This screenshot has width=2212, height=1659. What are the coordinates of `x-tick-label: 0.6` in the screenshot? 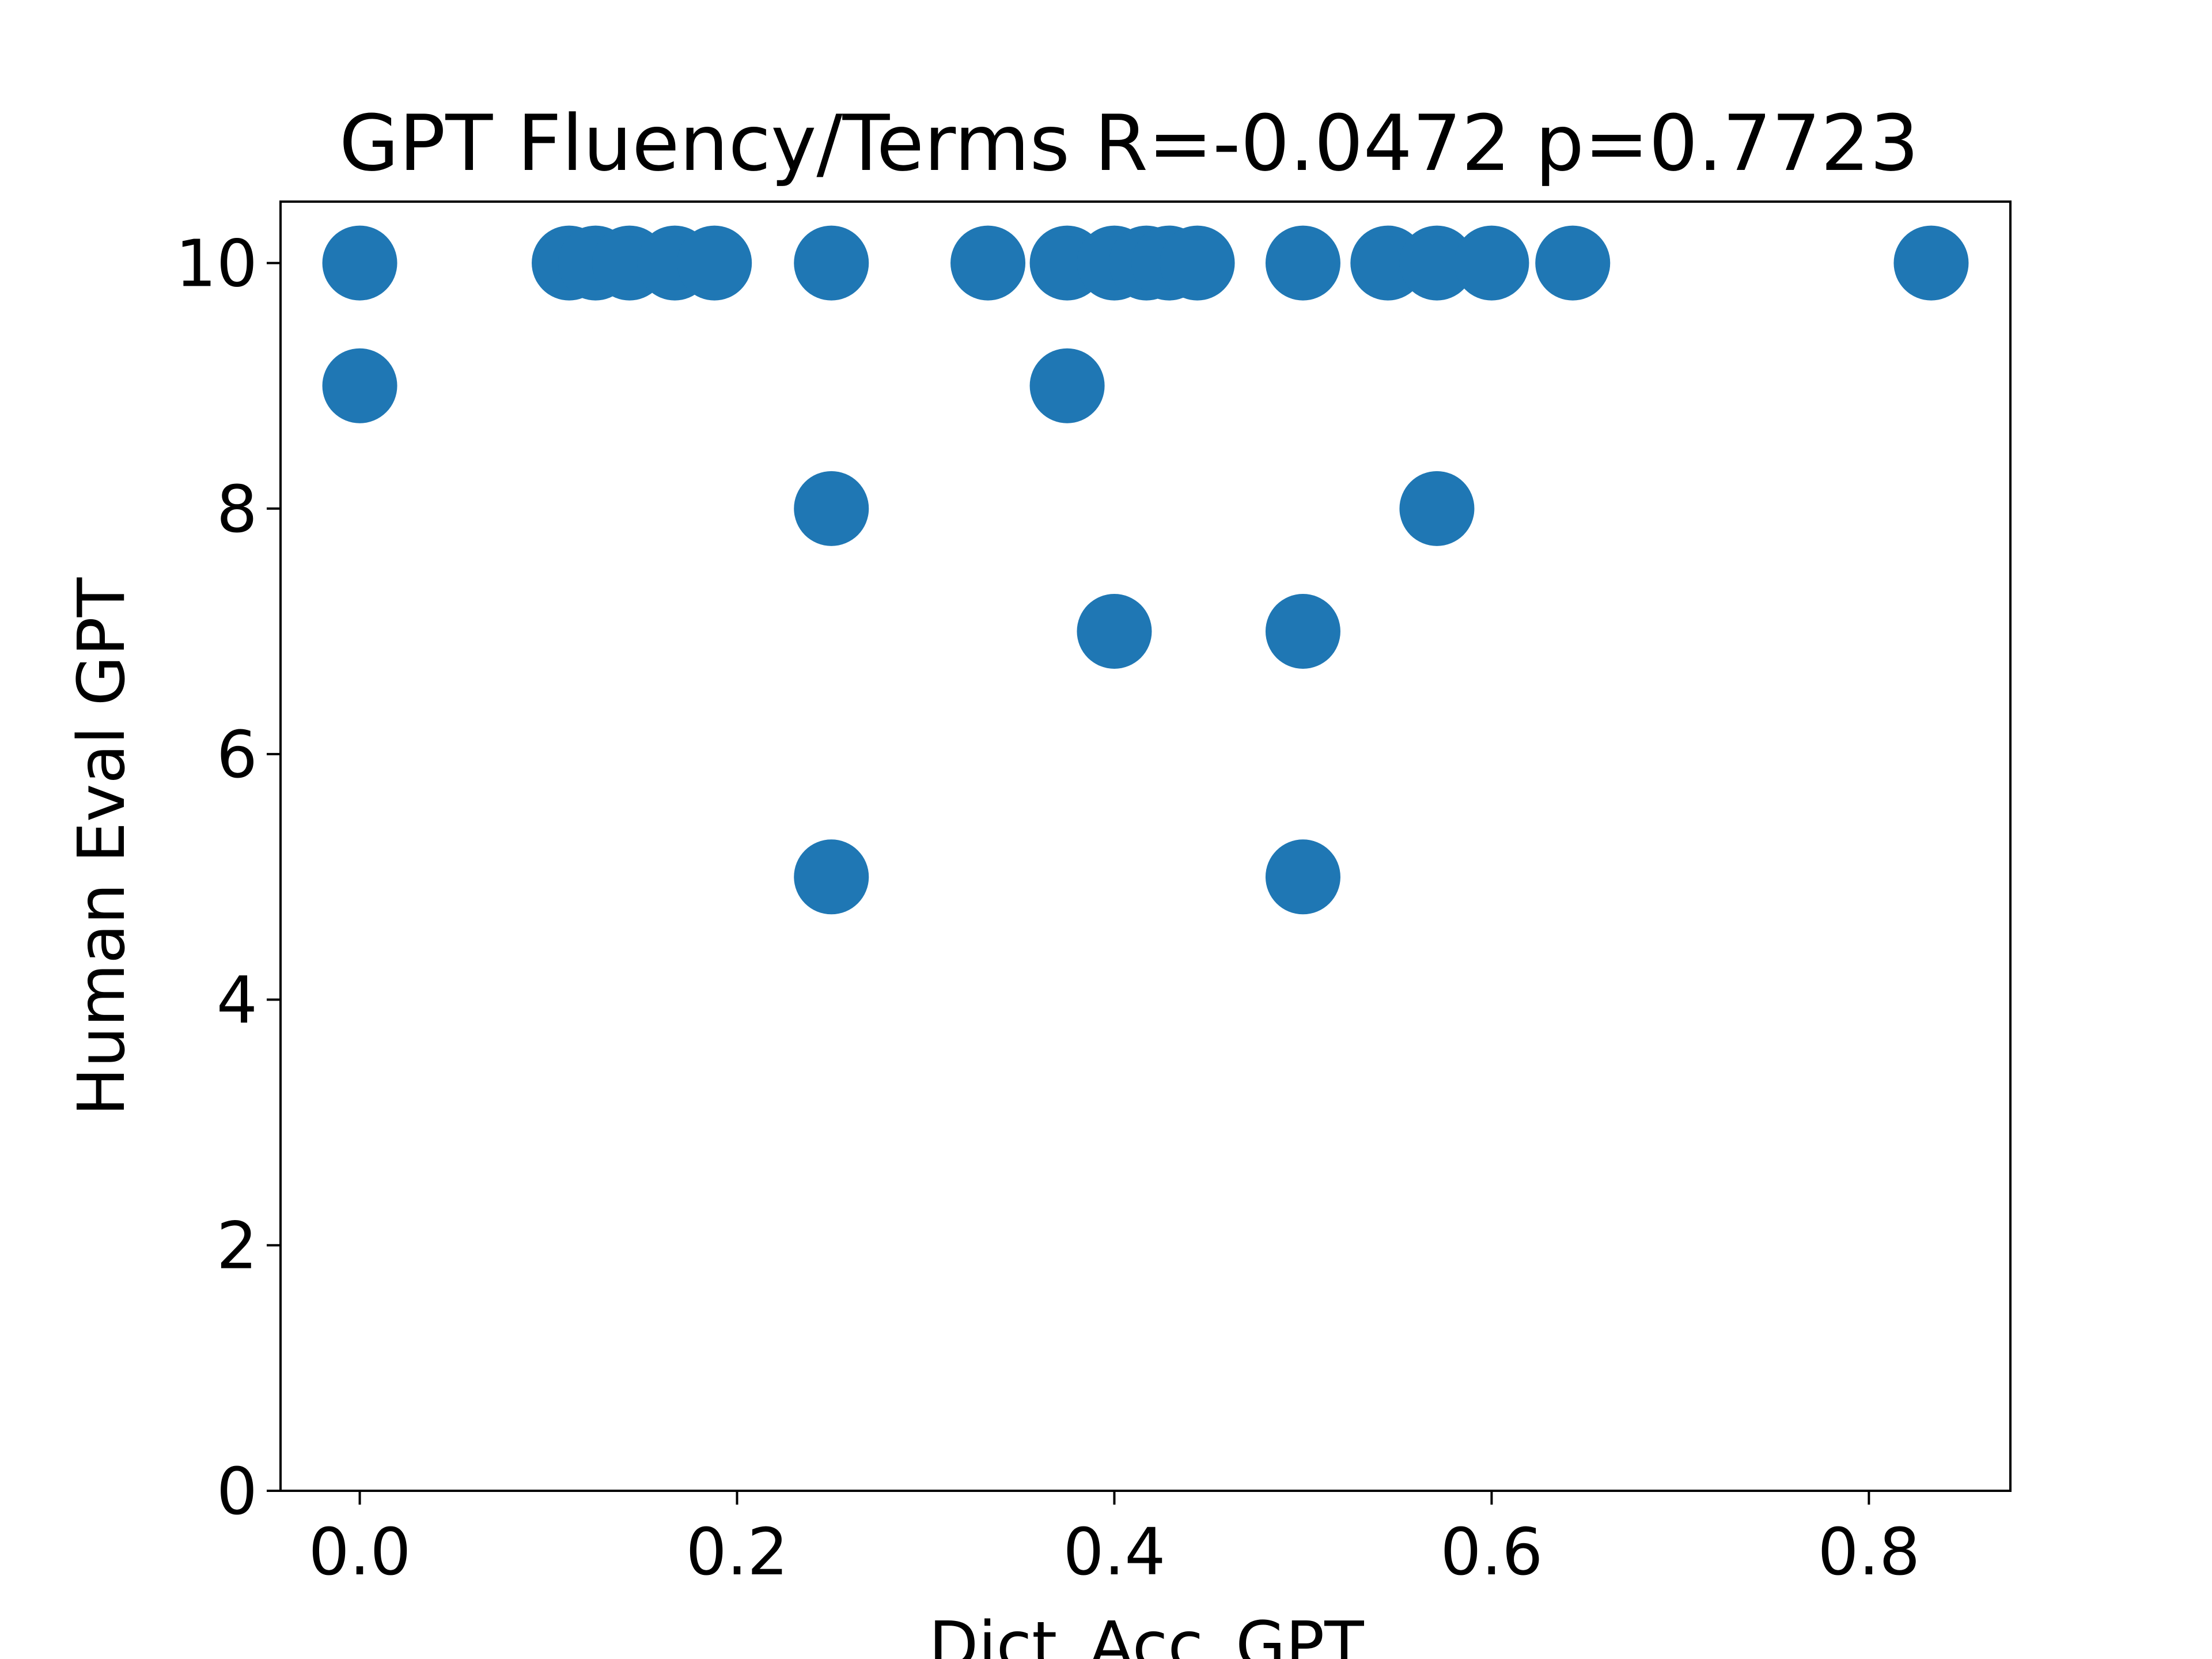 It's located at (1491, 1552).